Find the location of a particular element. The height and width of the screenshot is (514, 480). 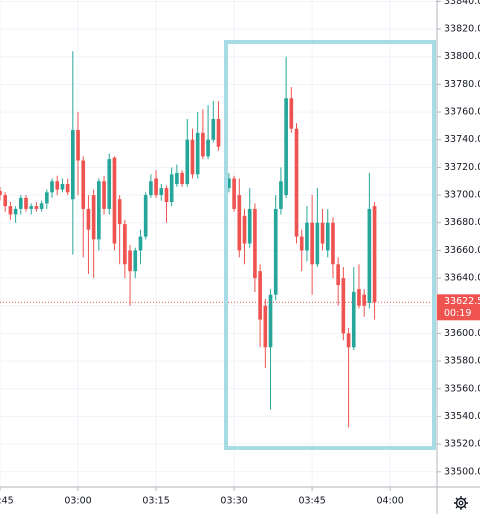

y-tick-label: 33640.0 is located at coordinates (462, 278).